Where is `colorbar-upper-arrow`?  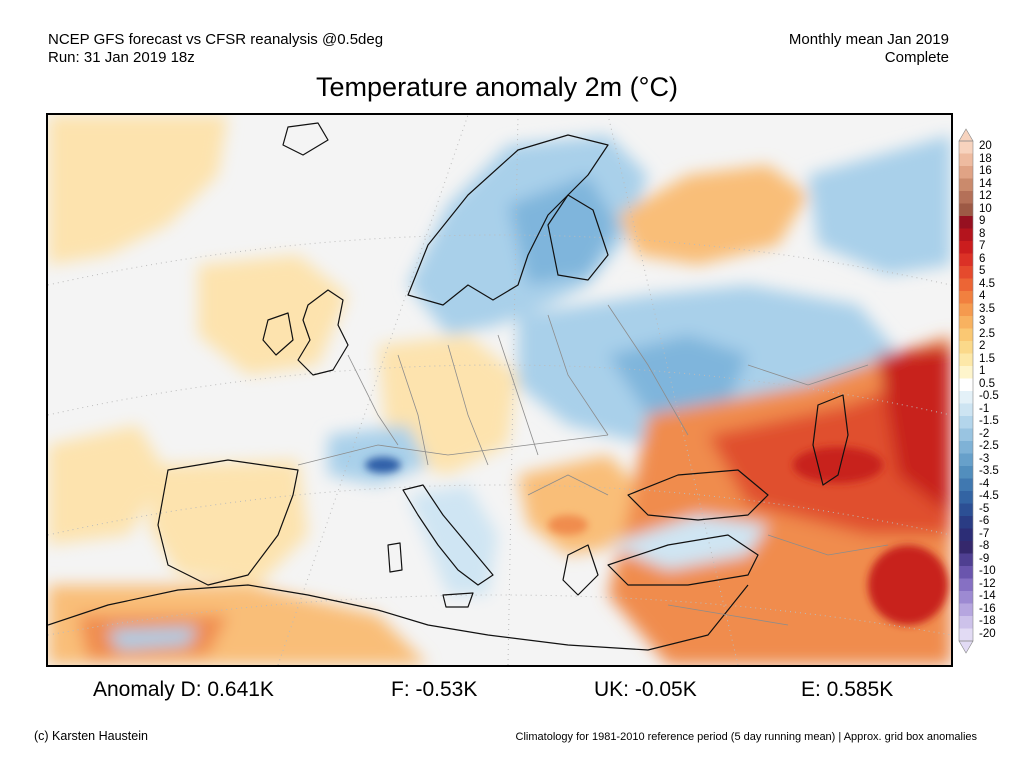 colorbar-upper-arrow is located at coordinates (966, 135).